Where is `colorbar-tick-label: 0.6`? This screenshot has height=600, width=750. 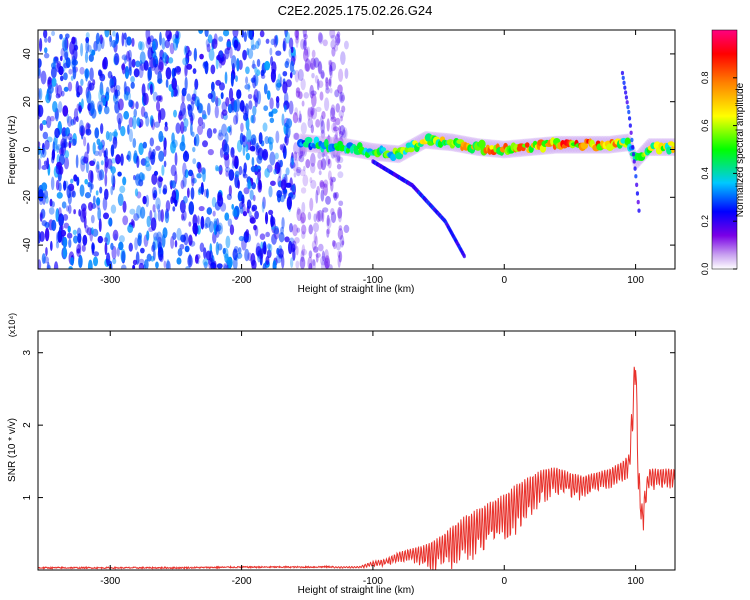 colorbar-tick-label: 0.6 is located at coordinates (705, 125).